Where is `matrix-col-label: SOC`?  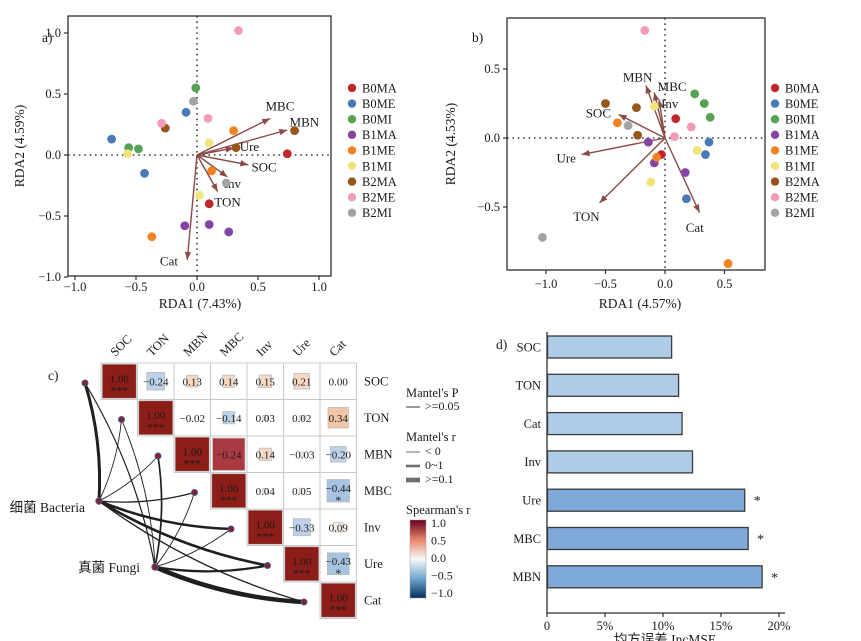
matrix-col-label: SOC is located at coordinates (120, 345).